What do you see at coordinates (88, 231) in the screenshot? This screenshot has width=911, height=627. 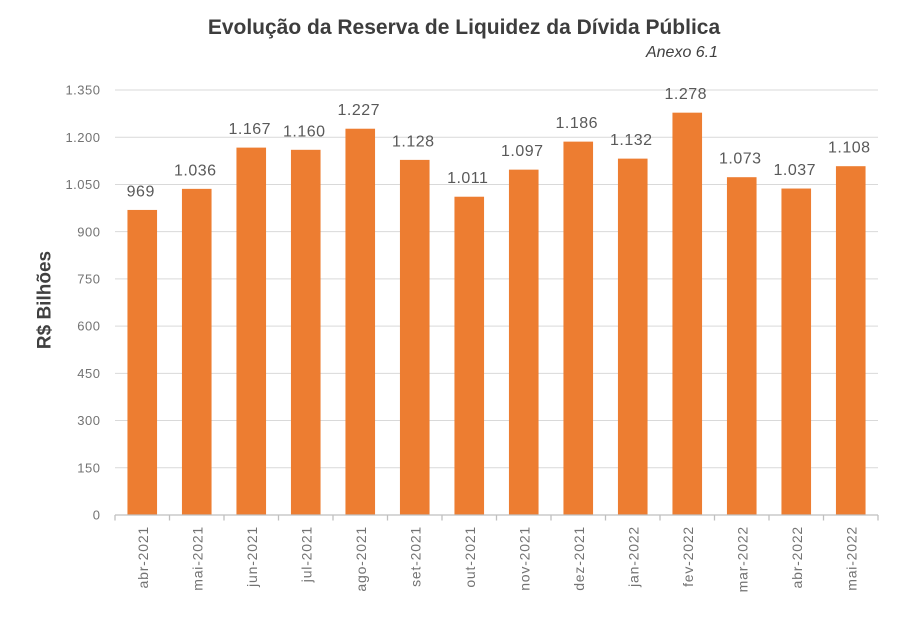 I see `svg-text: 900` at bounding box center [88, 231].